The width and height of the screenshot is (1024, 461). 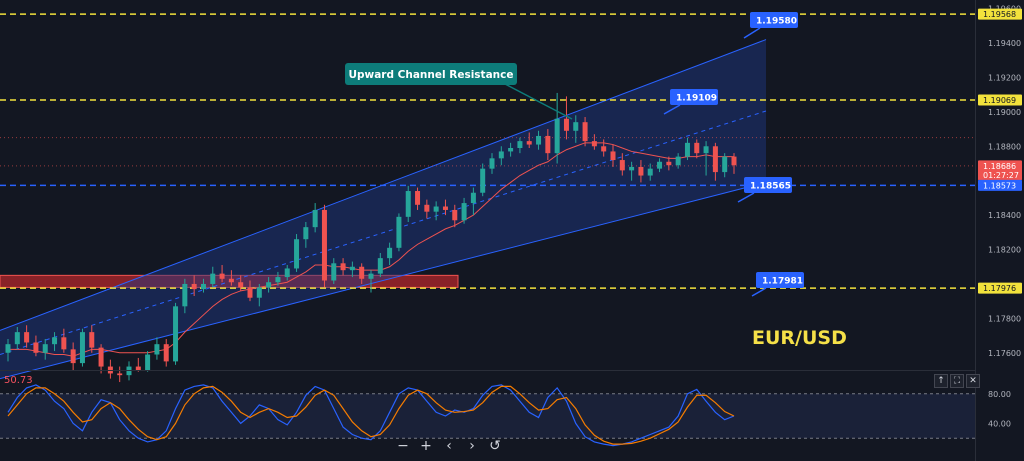 What do you see at coordinates (426, 446) in the screenshot?
I see `zoom-in-button: +` at bounding box center [426, 446].